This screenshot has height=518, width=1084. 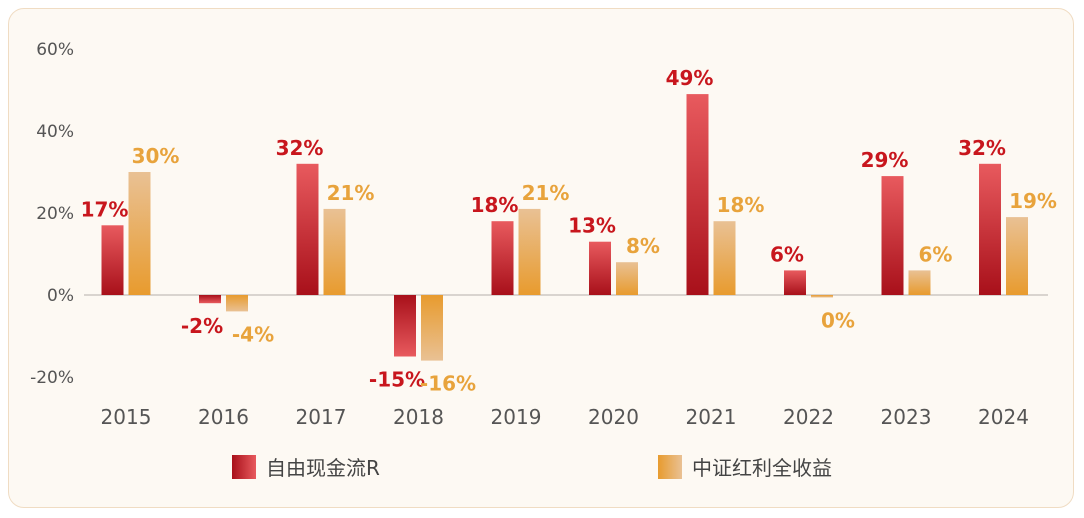 What do you see at coordinates (906, 417) in the screenshot?
I see `x-tick-label: 2023` at bounding box center [906, 417].